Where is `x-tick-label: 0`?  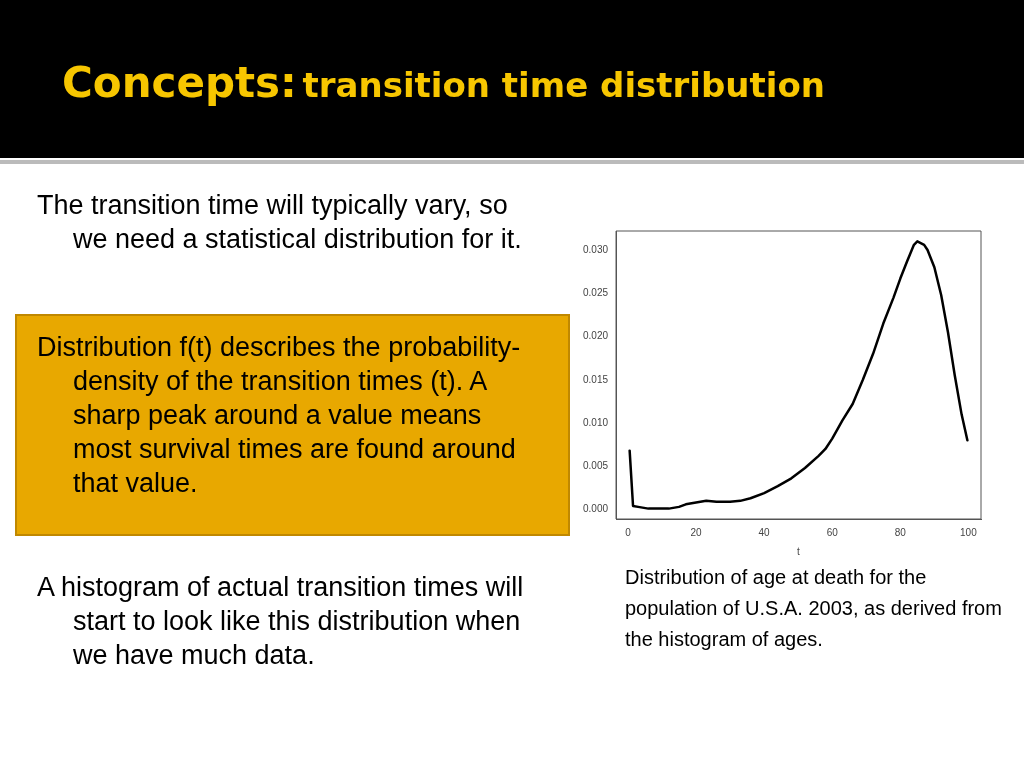 x-tick-label: 0 is located at coordinates (628, 532).